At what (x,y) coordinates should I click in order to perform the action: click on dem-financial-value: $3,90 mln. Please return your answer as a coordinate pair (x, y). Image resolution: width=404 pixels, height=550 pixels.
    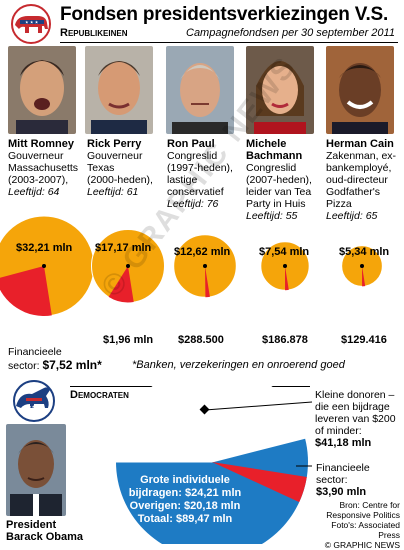
    Looking at the image, I should click on (341, 492).